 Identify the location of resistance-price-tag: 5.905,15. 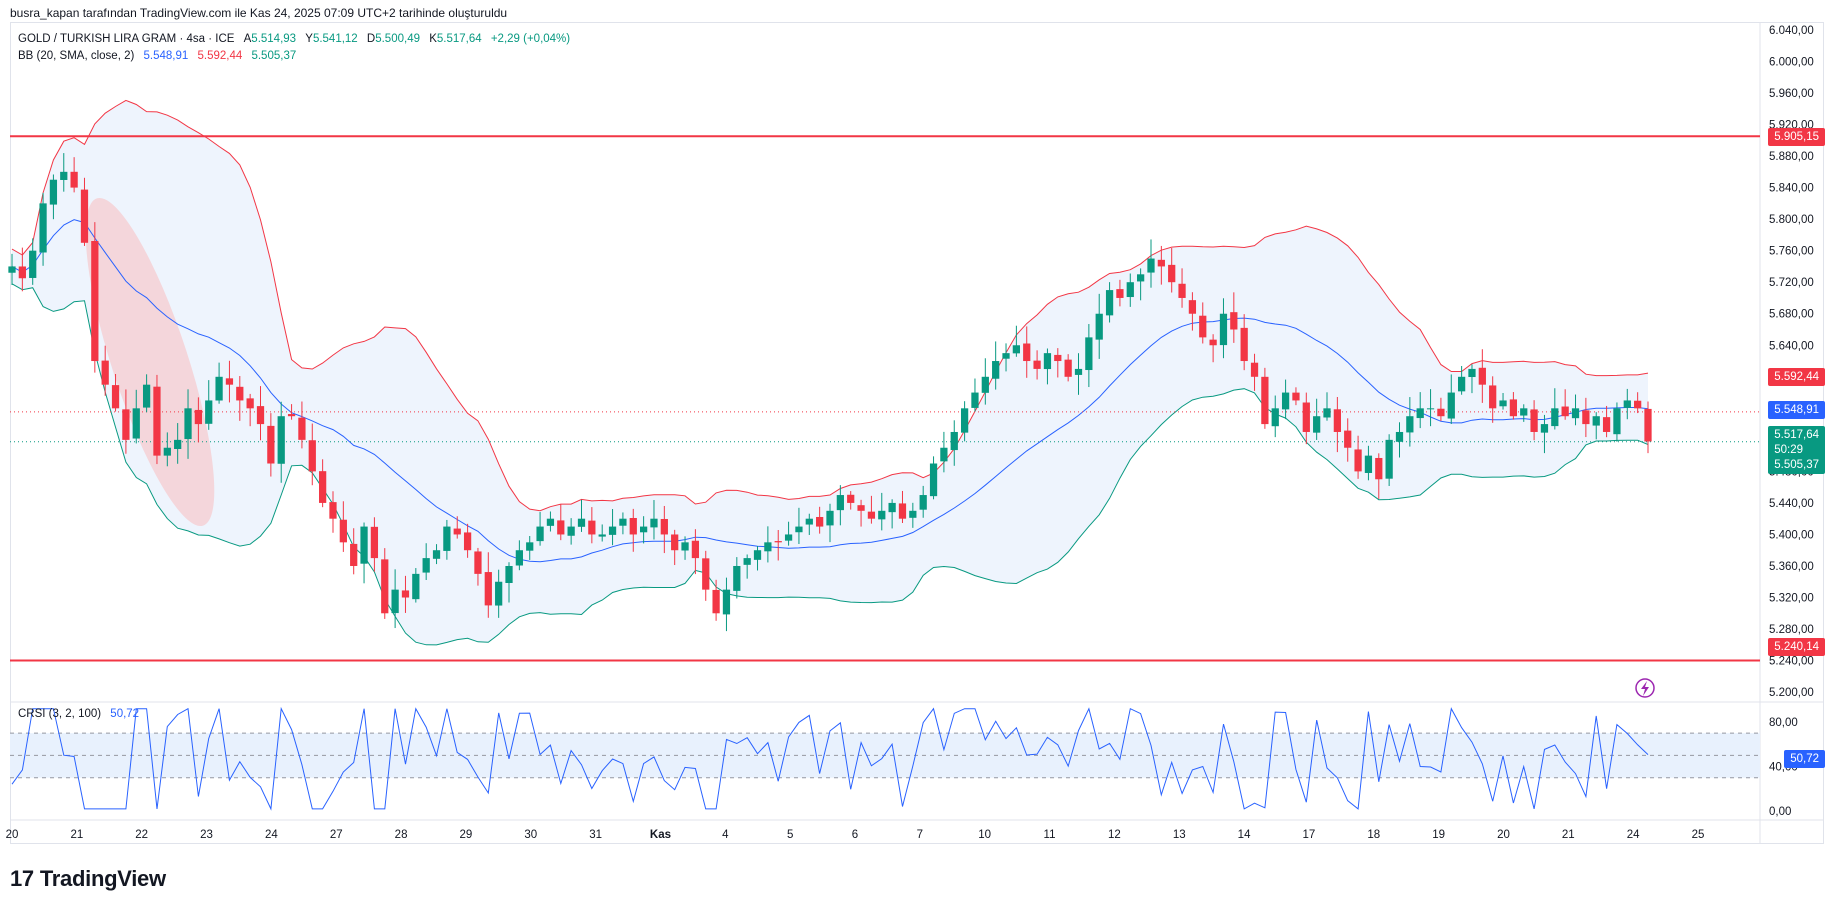
(1796, 137).